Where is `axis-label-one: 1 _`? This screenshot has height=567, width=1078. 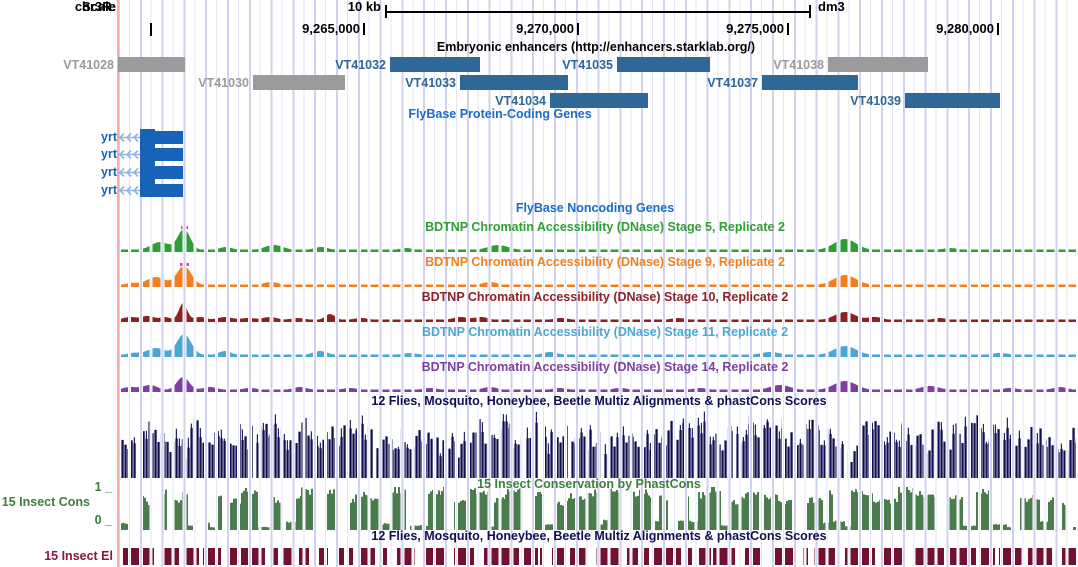
axis-label-one: 1 _ is located at coordinates (103, 487).